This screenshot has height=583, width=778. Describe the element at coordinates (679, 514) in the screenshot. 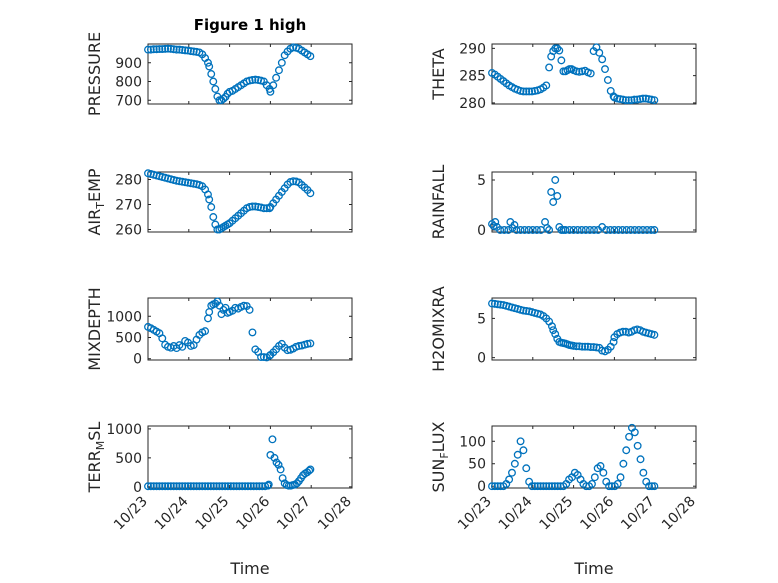

I see `x-tick-label: 10/28` at that location.